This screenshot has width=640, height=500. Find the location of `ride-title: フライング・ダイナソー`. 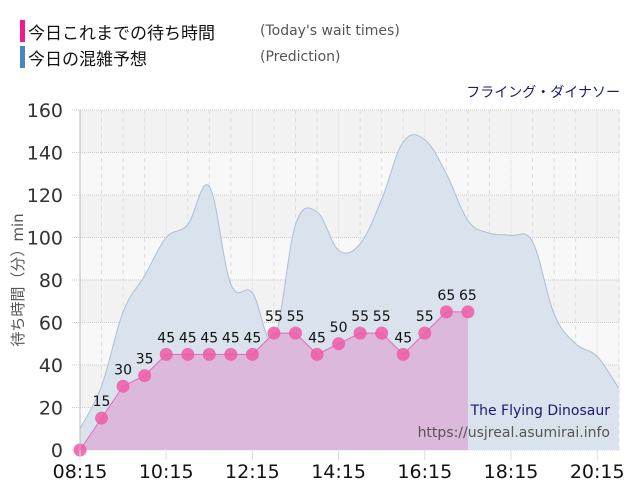

ride-title: フライング・ダイナソー is located at coordinates (543, 93).